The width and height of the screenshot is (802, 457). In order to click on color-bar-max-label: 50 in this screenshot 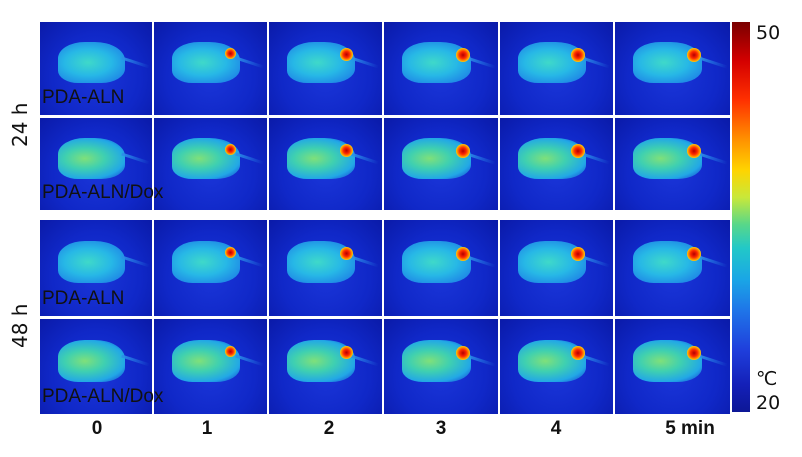, I will do `click(768, 33)`.